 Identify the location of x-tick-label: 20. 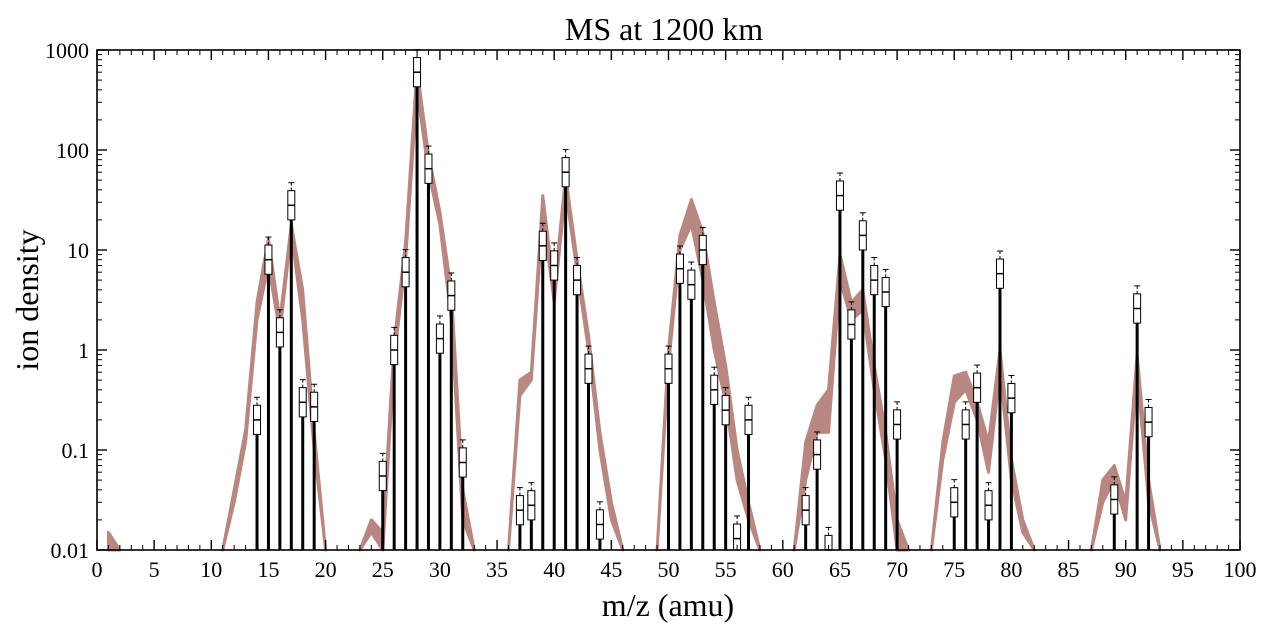
(326, 569).